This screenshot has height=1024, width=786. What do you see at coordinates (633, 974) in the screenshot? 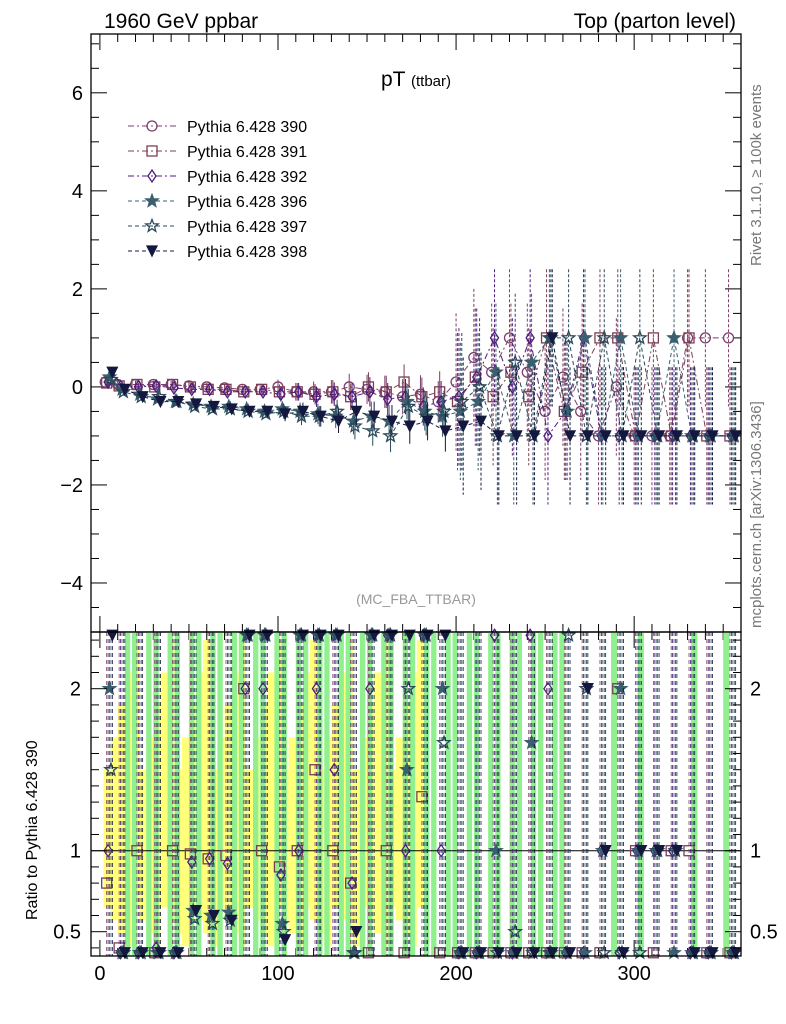
I see `x-tick-label: 300` at bounding box center [633, 974].